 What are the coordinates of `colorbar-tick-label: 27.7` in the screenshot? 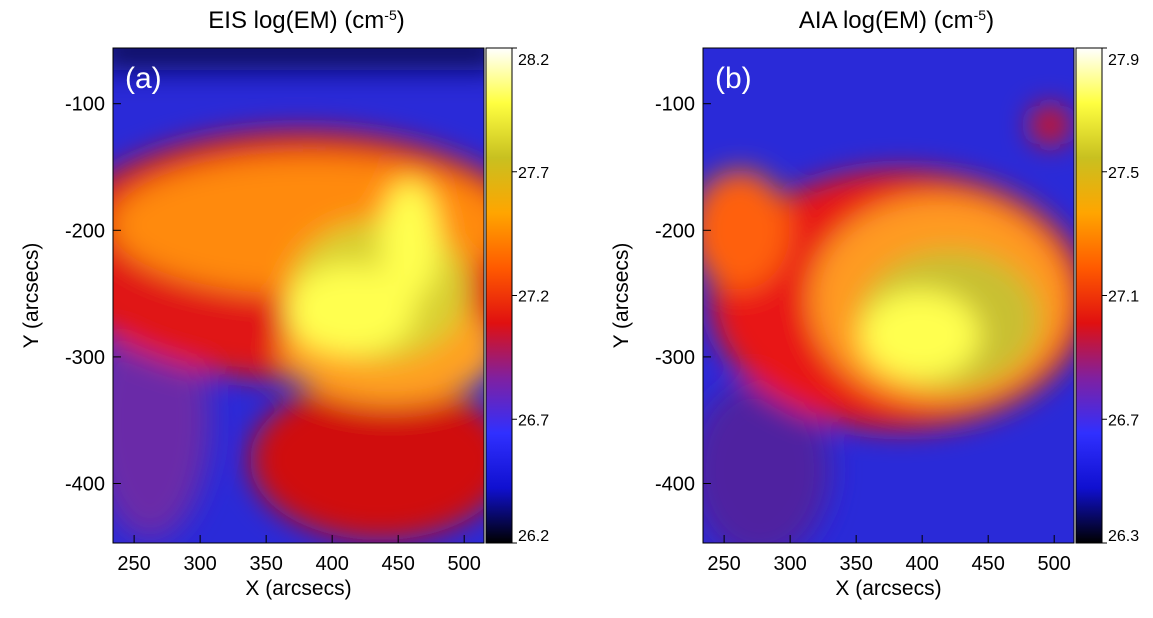 It's located at (533, 173).